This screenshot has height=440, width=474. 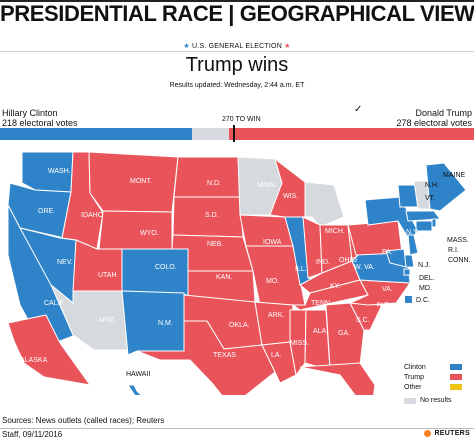 What do you see at coordinates (32, 434) in the screenshot?
I see `staff-credit: Staff, 09/11/2016` at bounding box center [32, 434].